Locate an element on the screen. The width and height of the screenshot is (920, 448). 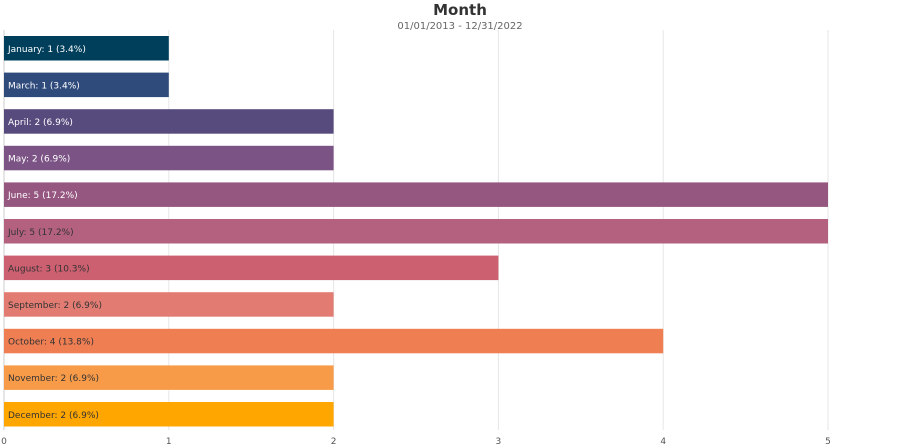
x-tick-label: 5 is located at coordinates (828, 442).